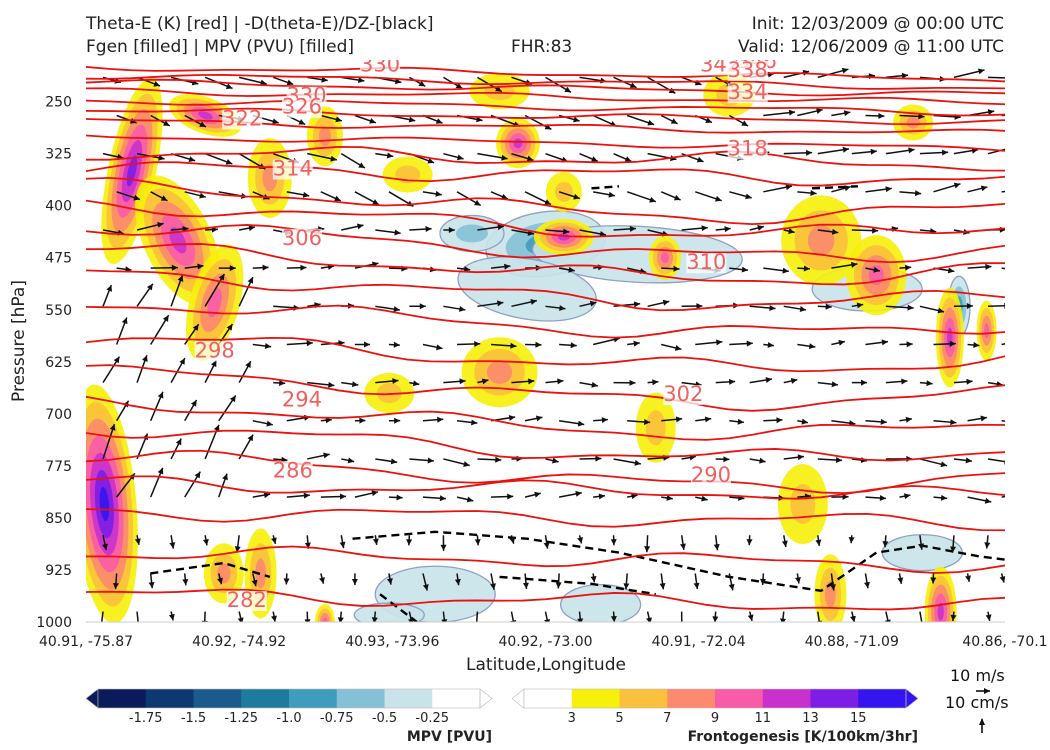  Describe the element at coordinates (193, 718) in the screenshot. I see `mpv-colorbar-tick-label: -1.5` at that location.